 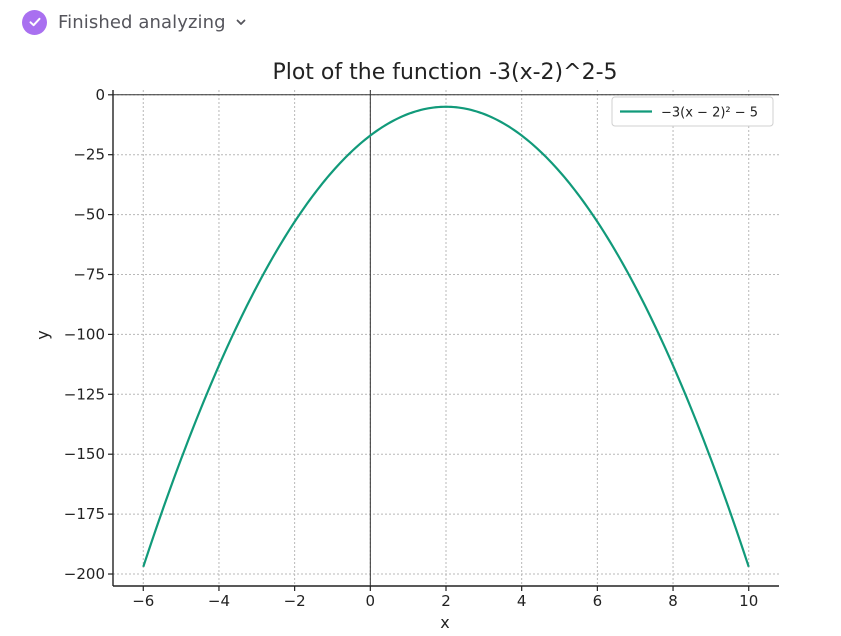 What do you see at coordinates (444, 622) in the screenshot?
I see `x-axis-label: x` at bounding box center [444, 622].